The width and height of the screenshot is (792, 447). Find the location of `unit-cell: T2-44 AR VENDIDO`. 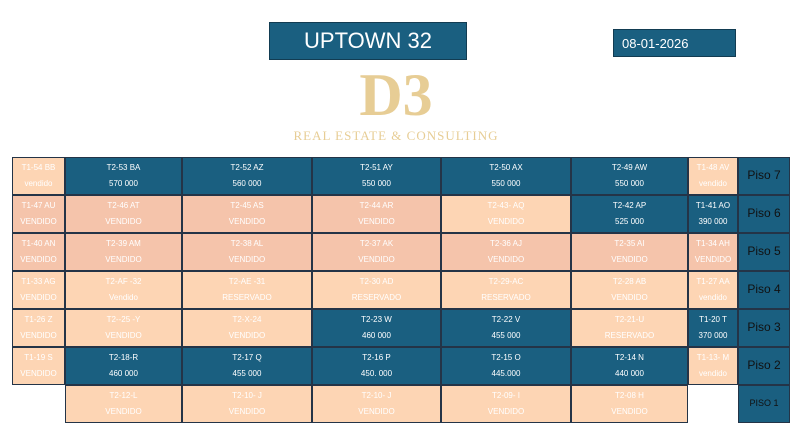

unit-cell: T2-44 AR VENDIDO is located at coordinates (376, 214).